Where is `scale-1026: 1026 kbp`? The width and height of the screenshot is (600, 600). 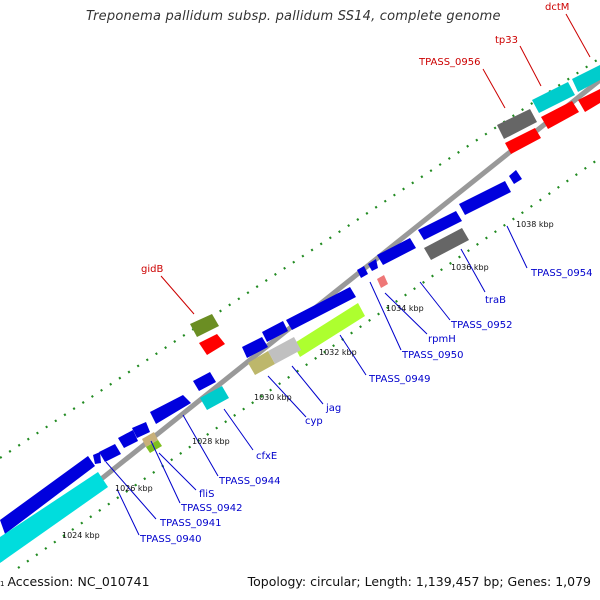
scale-1026: 1026 kbp is located at coordinates (134, 488).